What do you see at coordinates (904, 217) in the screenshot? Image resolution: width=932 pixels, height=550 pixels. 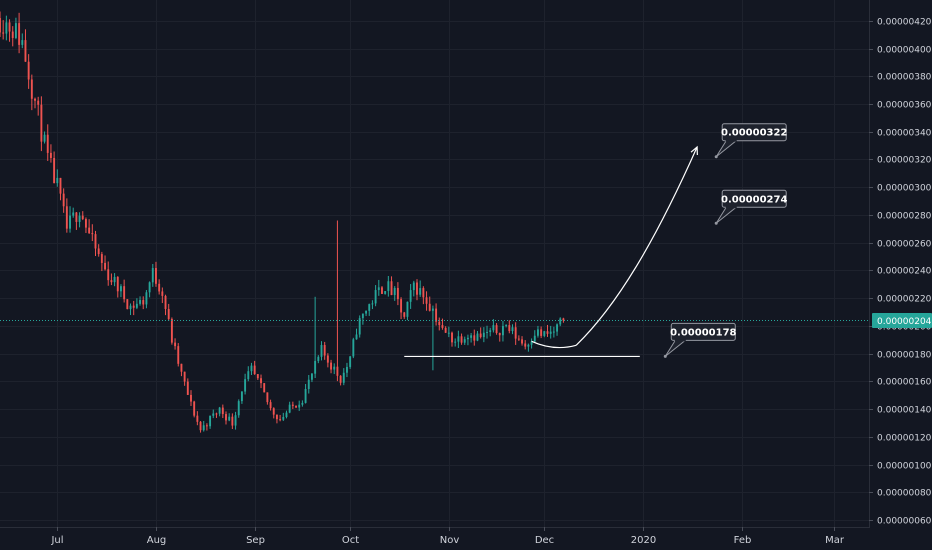 I see `y-tick-label: 0.00000280` at bounding box center [904, 217].